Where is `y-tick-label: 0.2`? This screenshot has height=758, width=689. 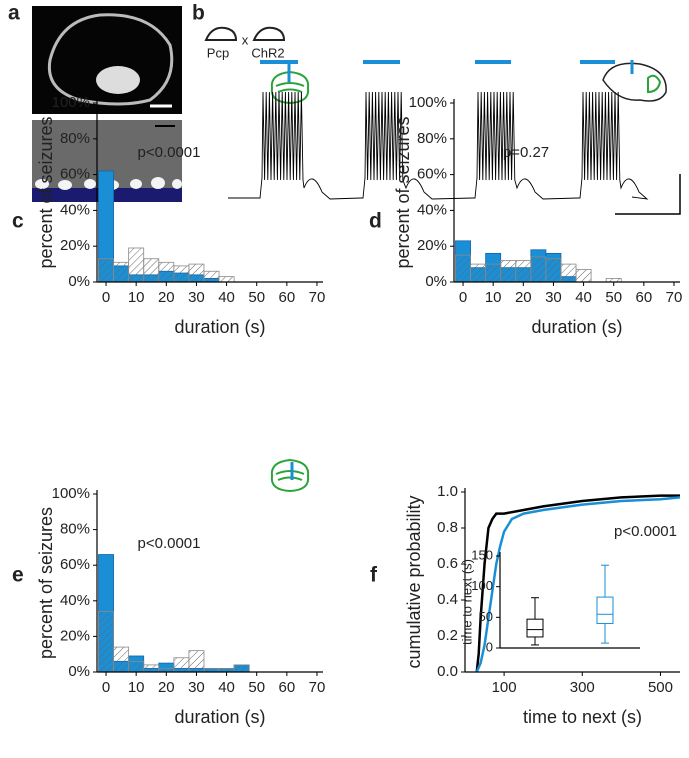
y-tick-label: 0.2 is located at coordinates (447, 635).